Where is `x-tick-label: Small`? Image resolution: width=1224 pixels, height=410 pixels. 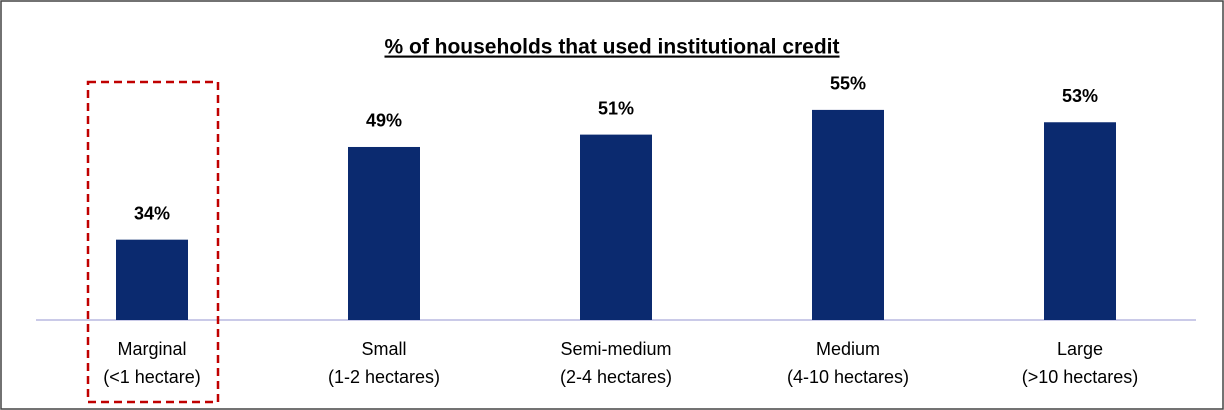
x-tick-label: Small is located at coordinates (383, 349).